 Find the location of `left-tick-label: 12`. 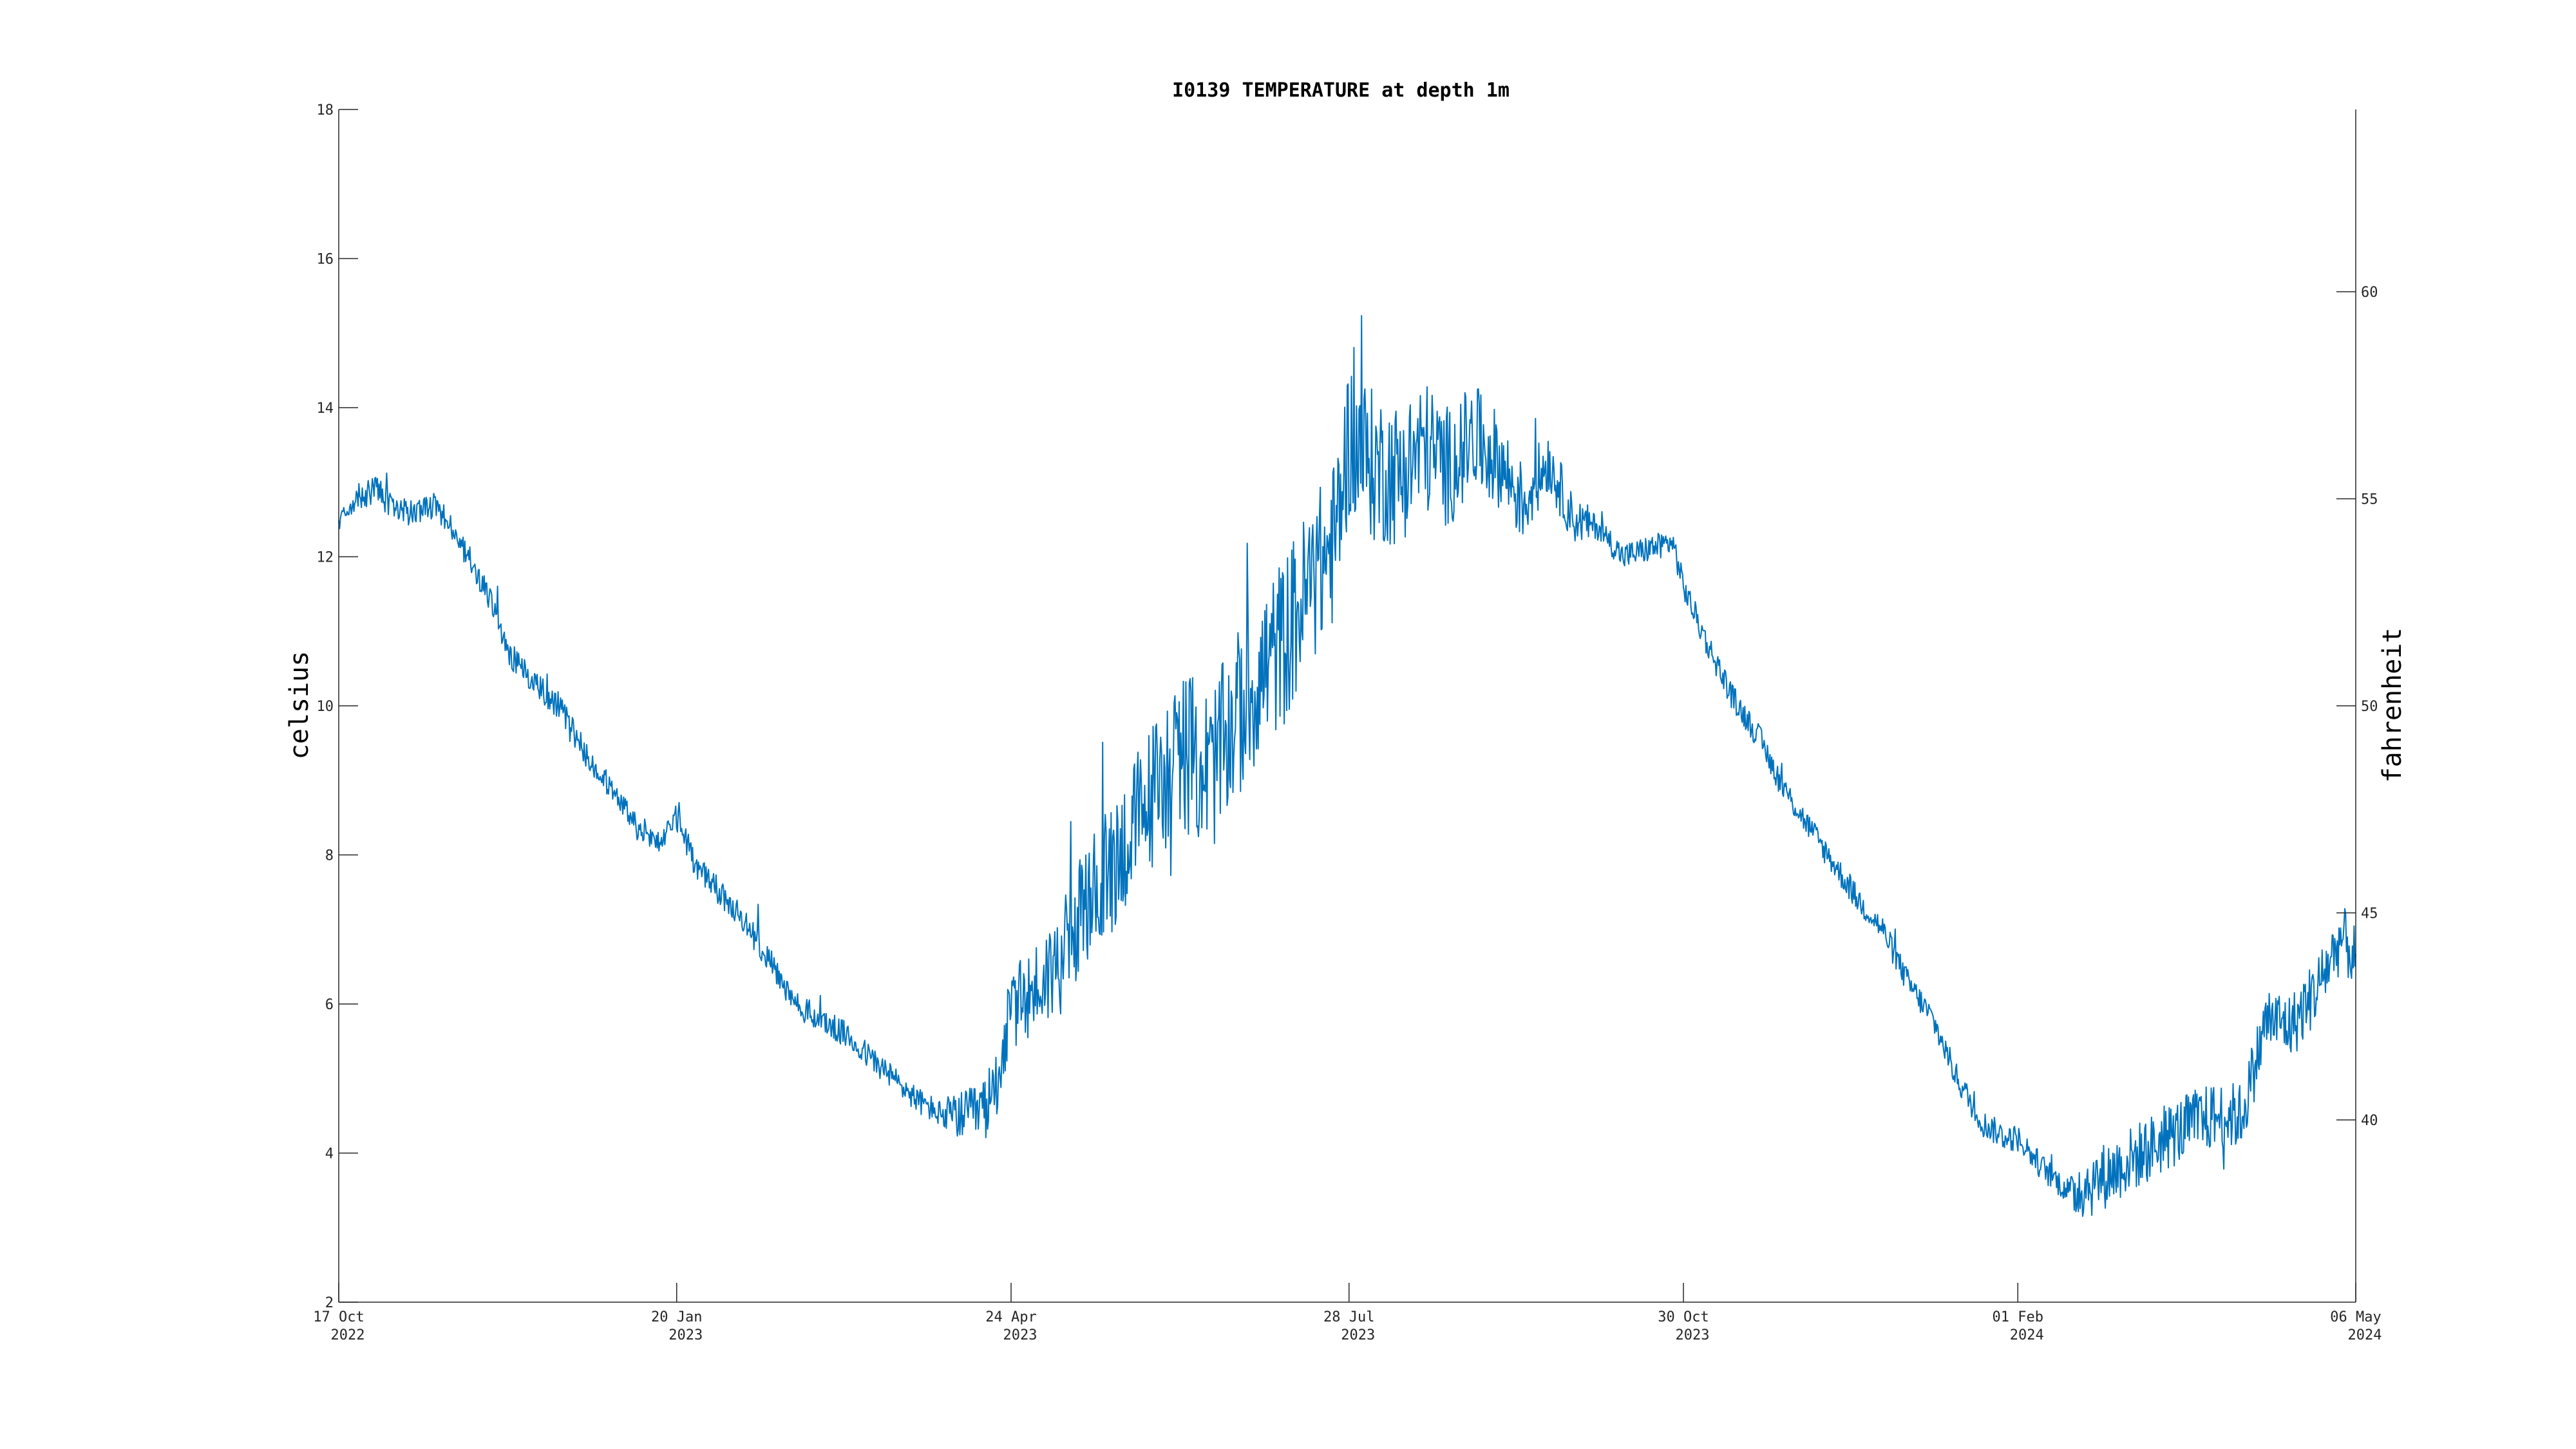

left-tick-label: 12 is located at coordinates (326, 558).